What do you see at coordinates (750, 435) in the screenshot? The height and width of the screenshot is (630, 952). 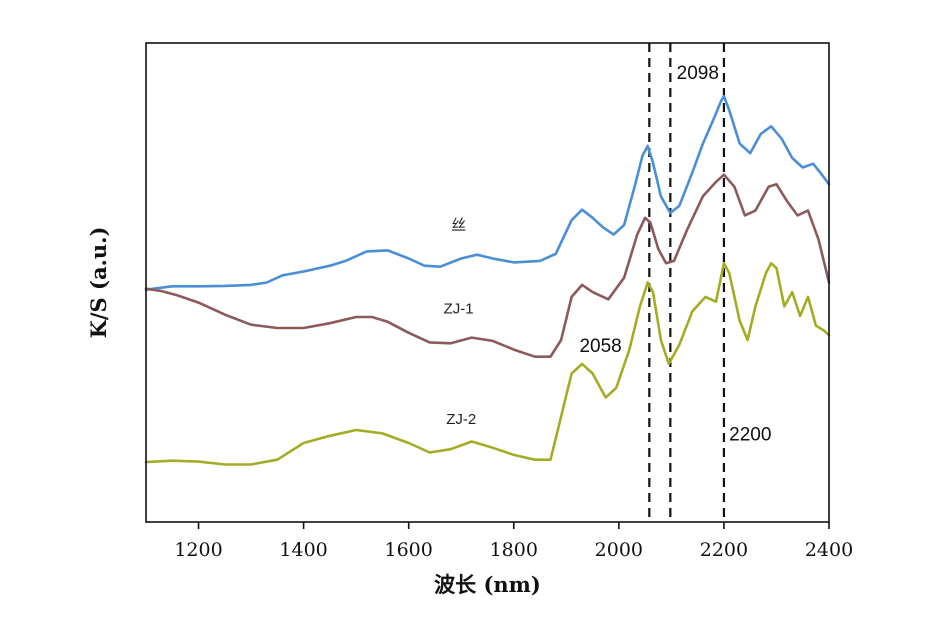 I see `reference-label-2200: 2200` at bounding box center [750, 435].